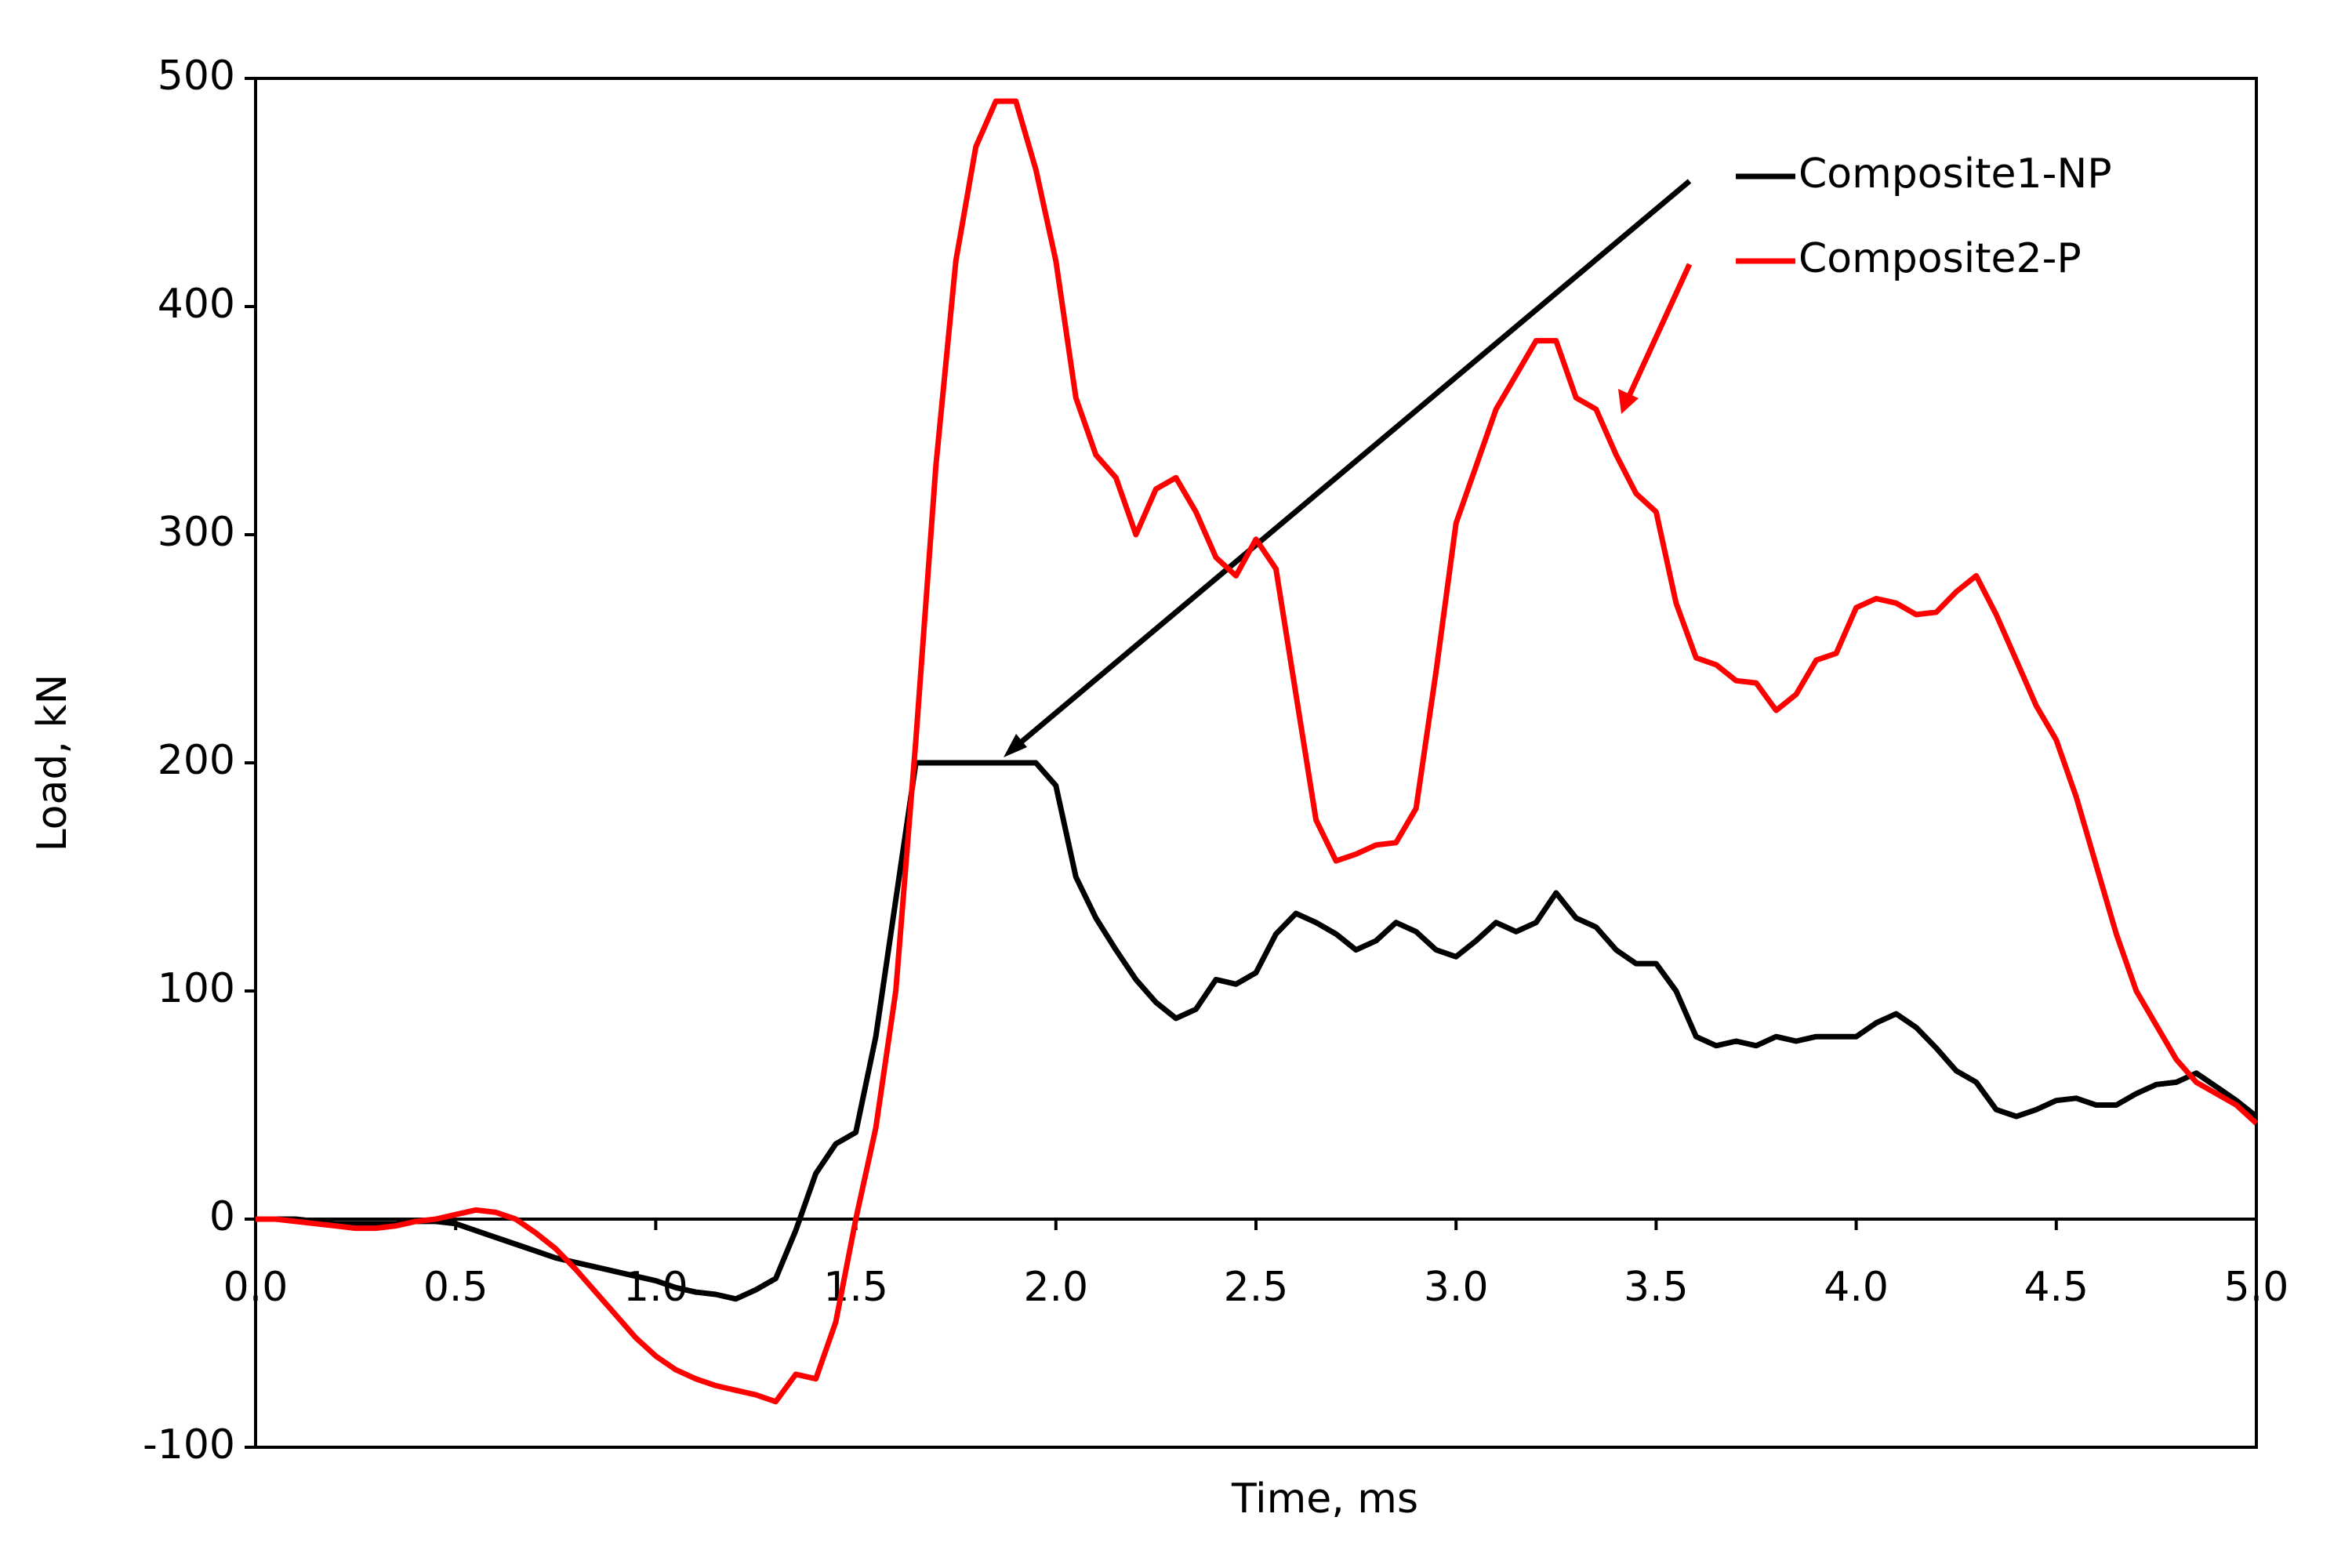  I want to click on y-tick-label: 300, so click(196, 532).